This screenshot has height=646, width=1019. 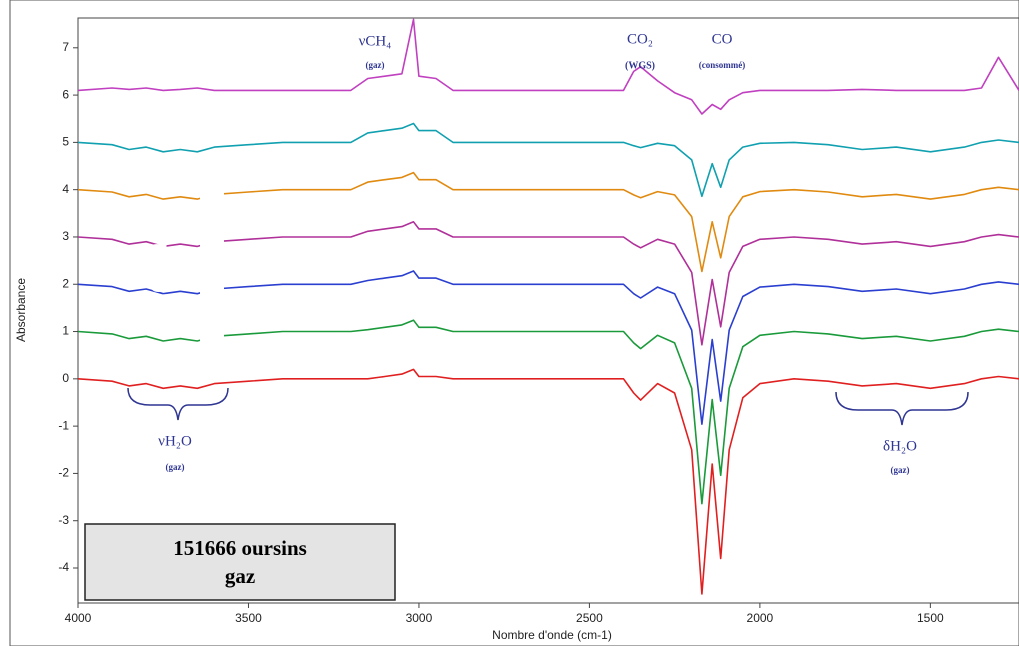 I want to click on y-tick-label: 6, so click(x=65, y=94).